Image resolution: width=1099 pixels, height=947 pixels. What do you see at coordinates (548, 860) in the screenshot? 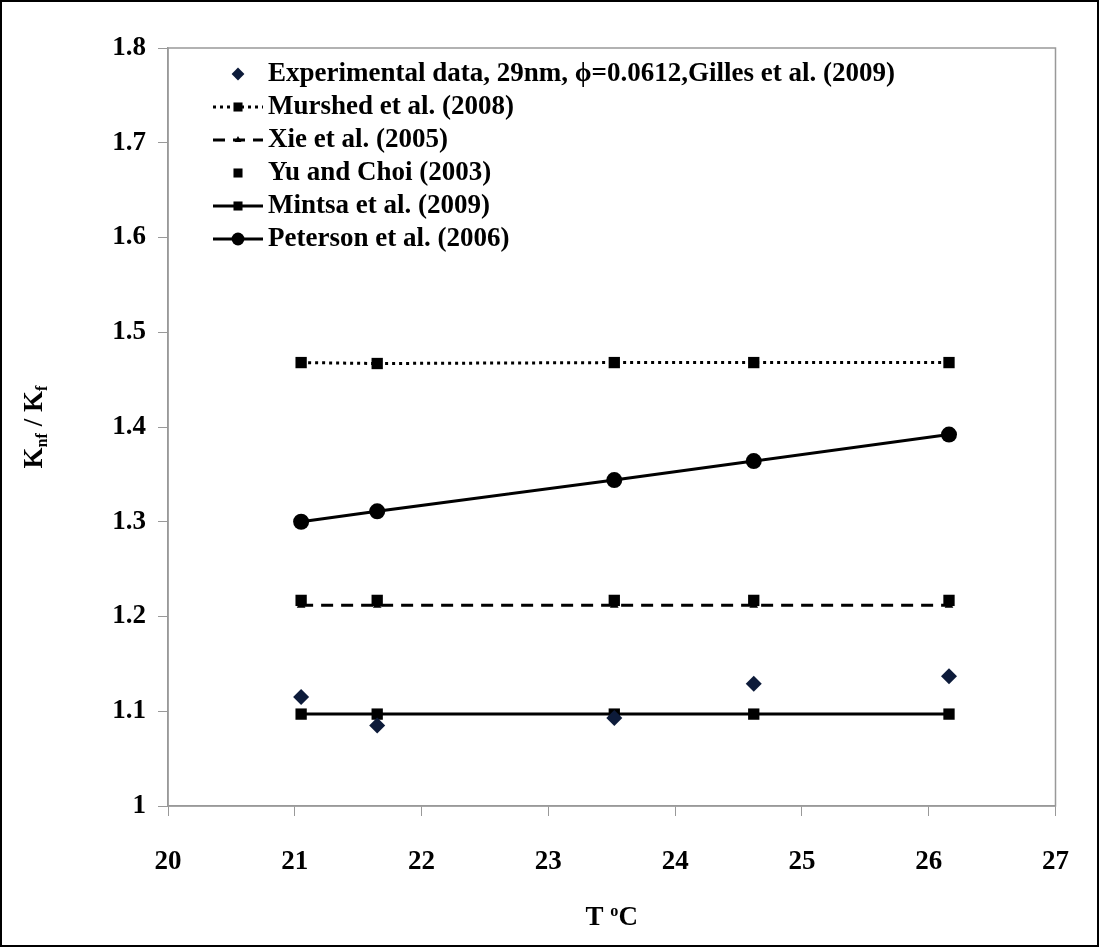
I see `x-tick-label: 23` at bounding box center [548, 860].